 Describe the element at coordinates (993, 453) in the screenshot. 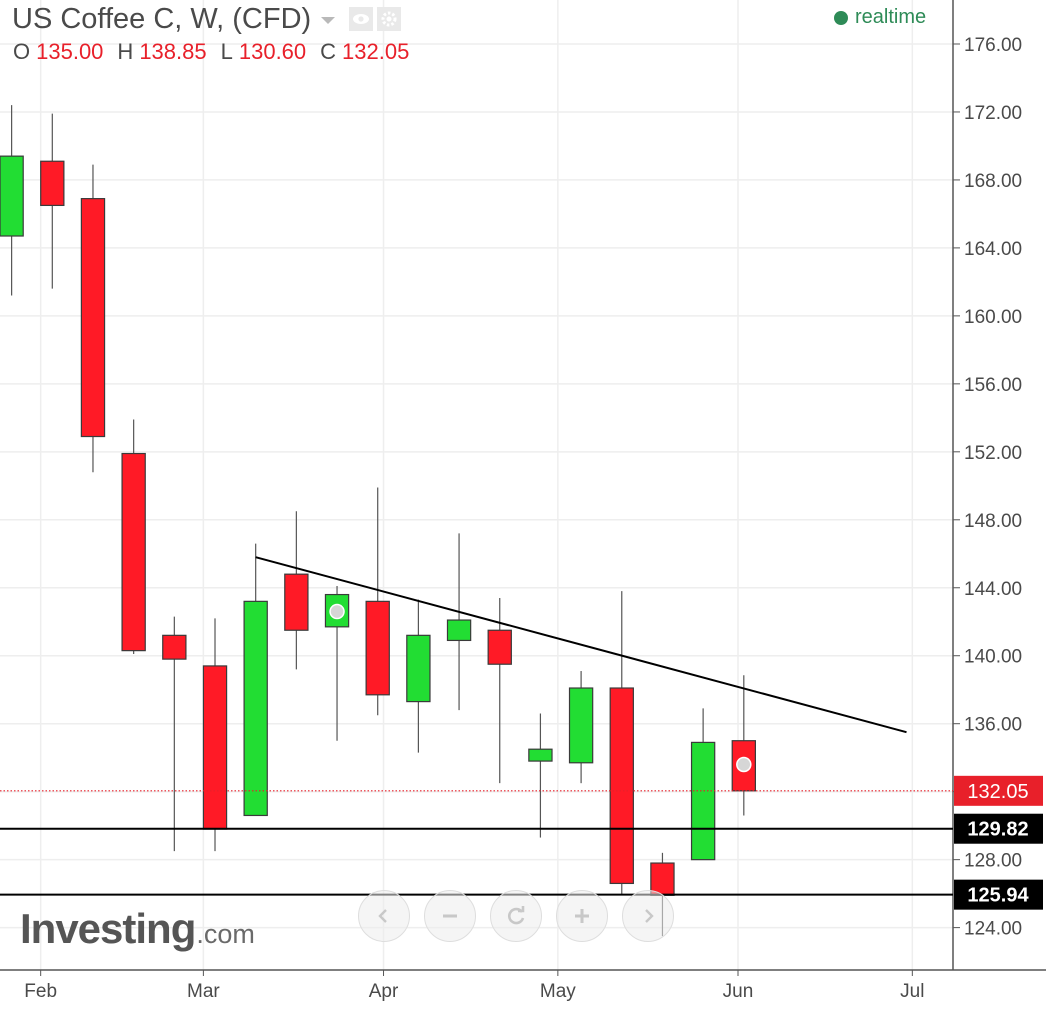

I see `y-tick-label: 152.00` at that location.